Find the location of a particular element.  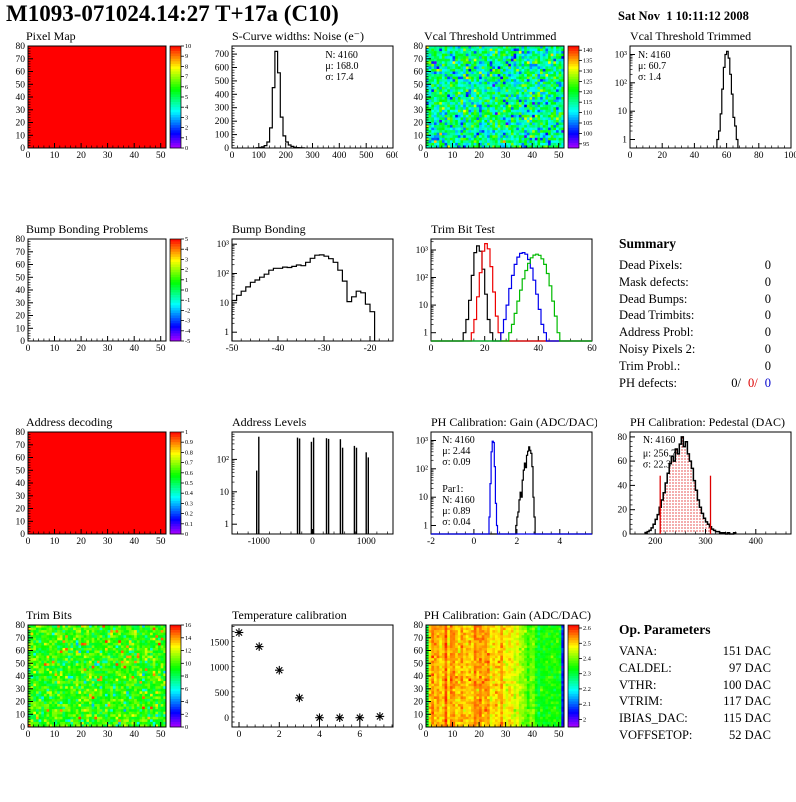

svg-text: -4 is located at coordinates (188, 331).